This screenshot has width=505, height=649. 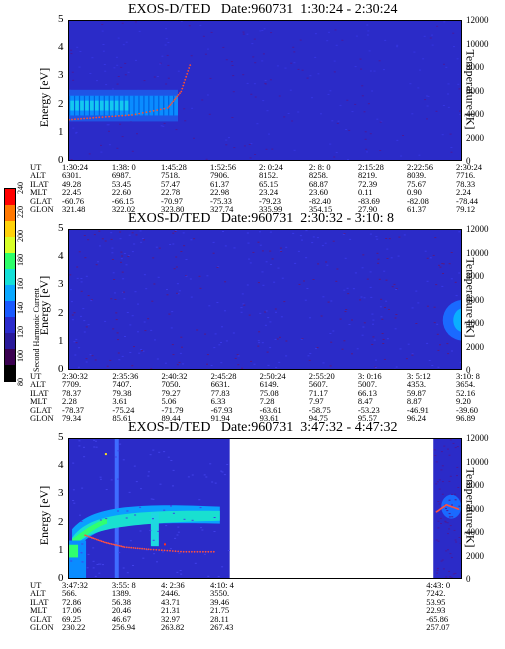 What do you see at coordinates (123, 585) in the screenshot?
I see `ephemeris-cell: 3:55: 8` at bounding box center [123, 585].